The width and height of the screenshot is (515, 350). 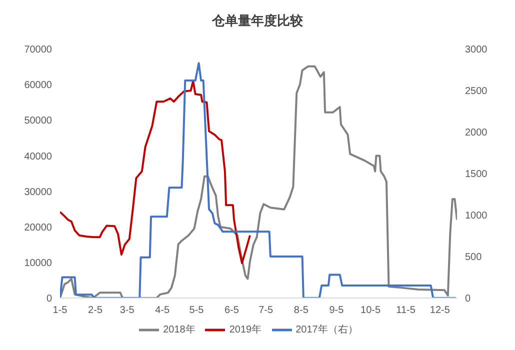 What do you see at coordinates (38, 192) in the screenshot?
I see `y-tick-label: 30000` at bounding box center [38, 192].